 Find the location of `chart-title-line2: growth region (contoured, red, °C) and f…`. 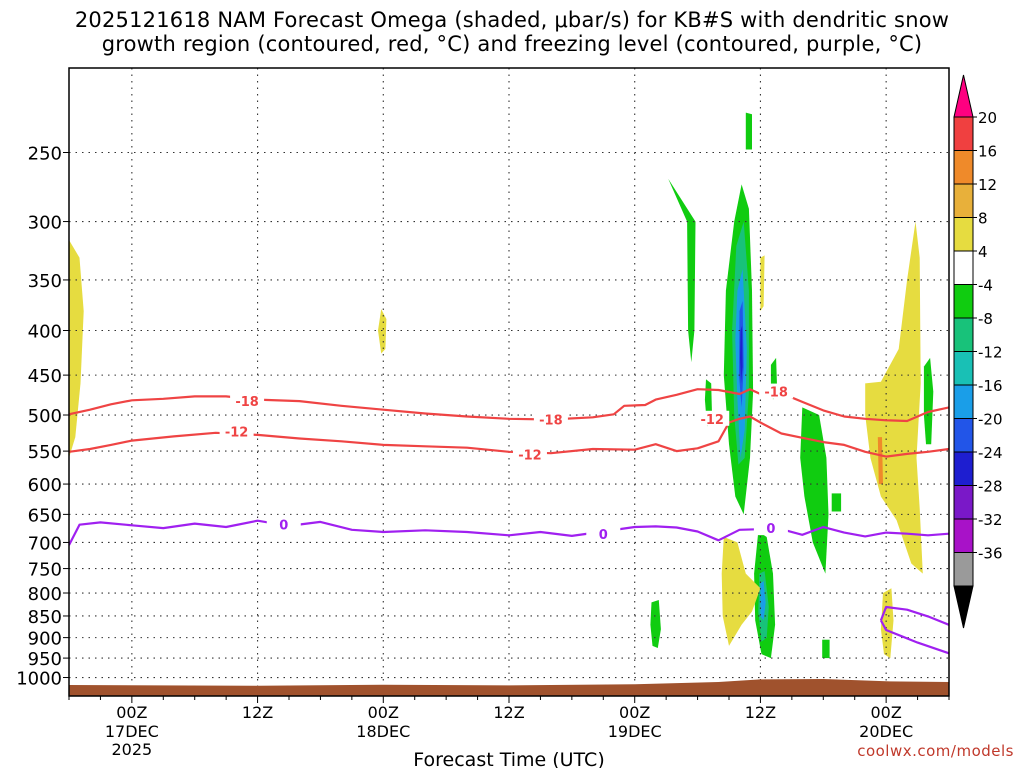

chart-title-line2: growth region (contoured, red, °C) and f… is located at coordinates (512, 44).